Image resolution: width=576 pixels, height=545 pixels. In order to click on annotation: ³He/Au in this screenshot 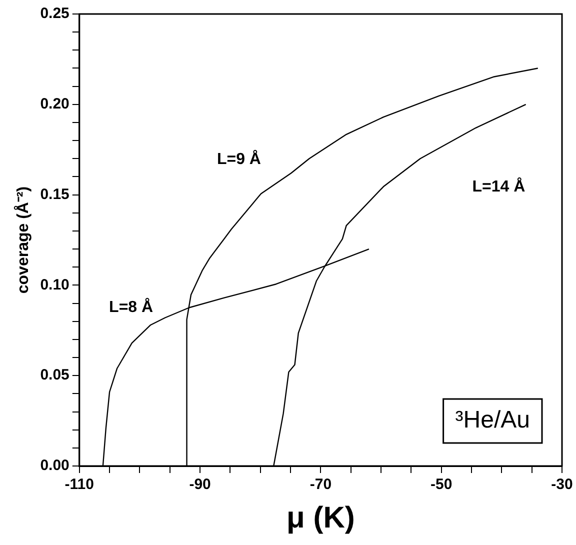, I will do `click(492, 420)`.